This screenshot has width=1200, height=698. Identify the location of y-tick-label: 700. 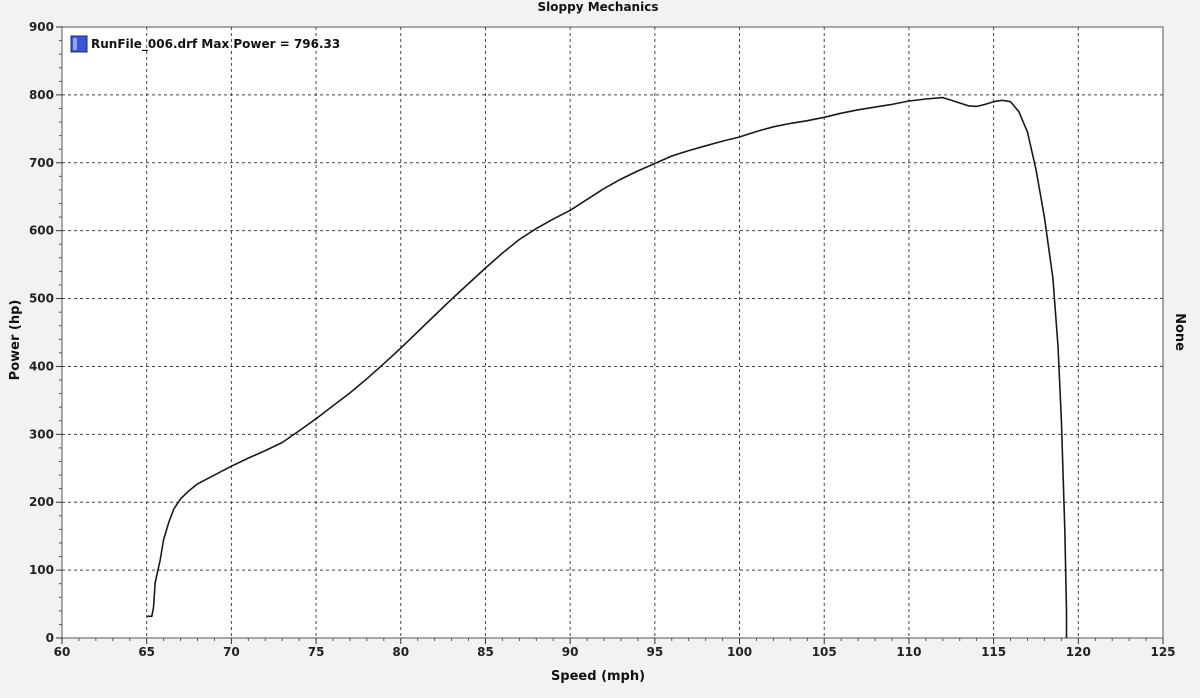
(41, 163).